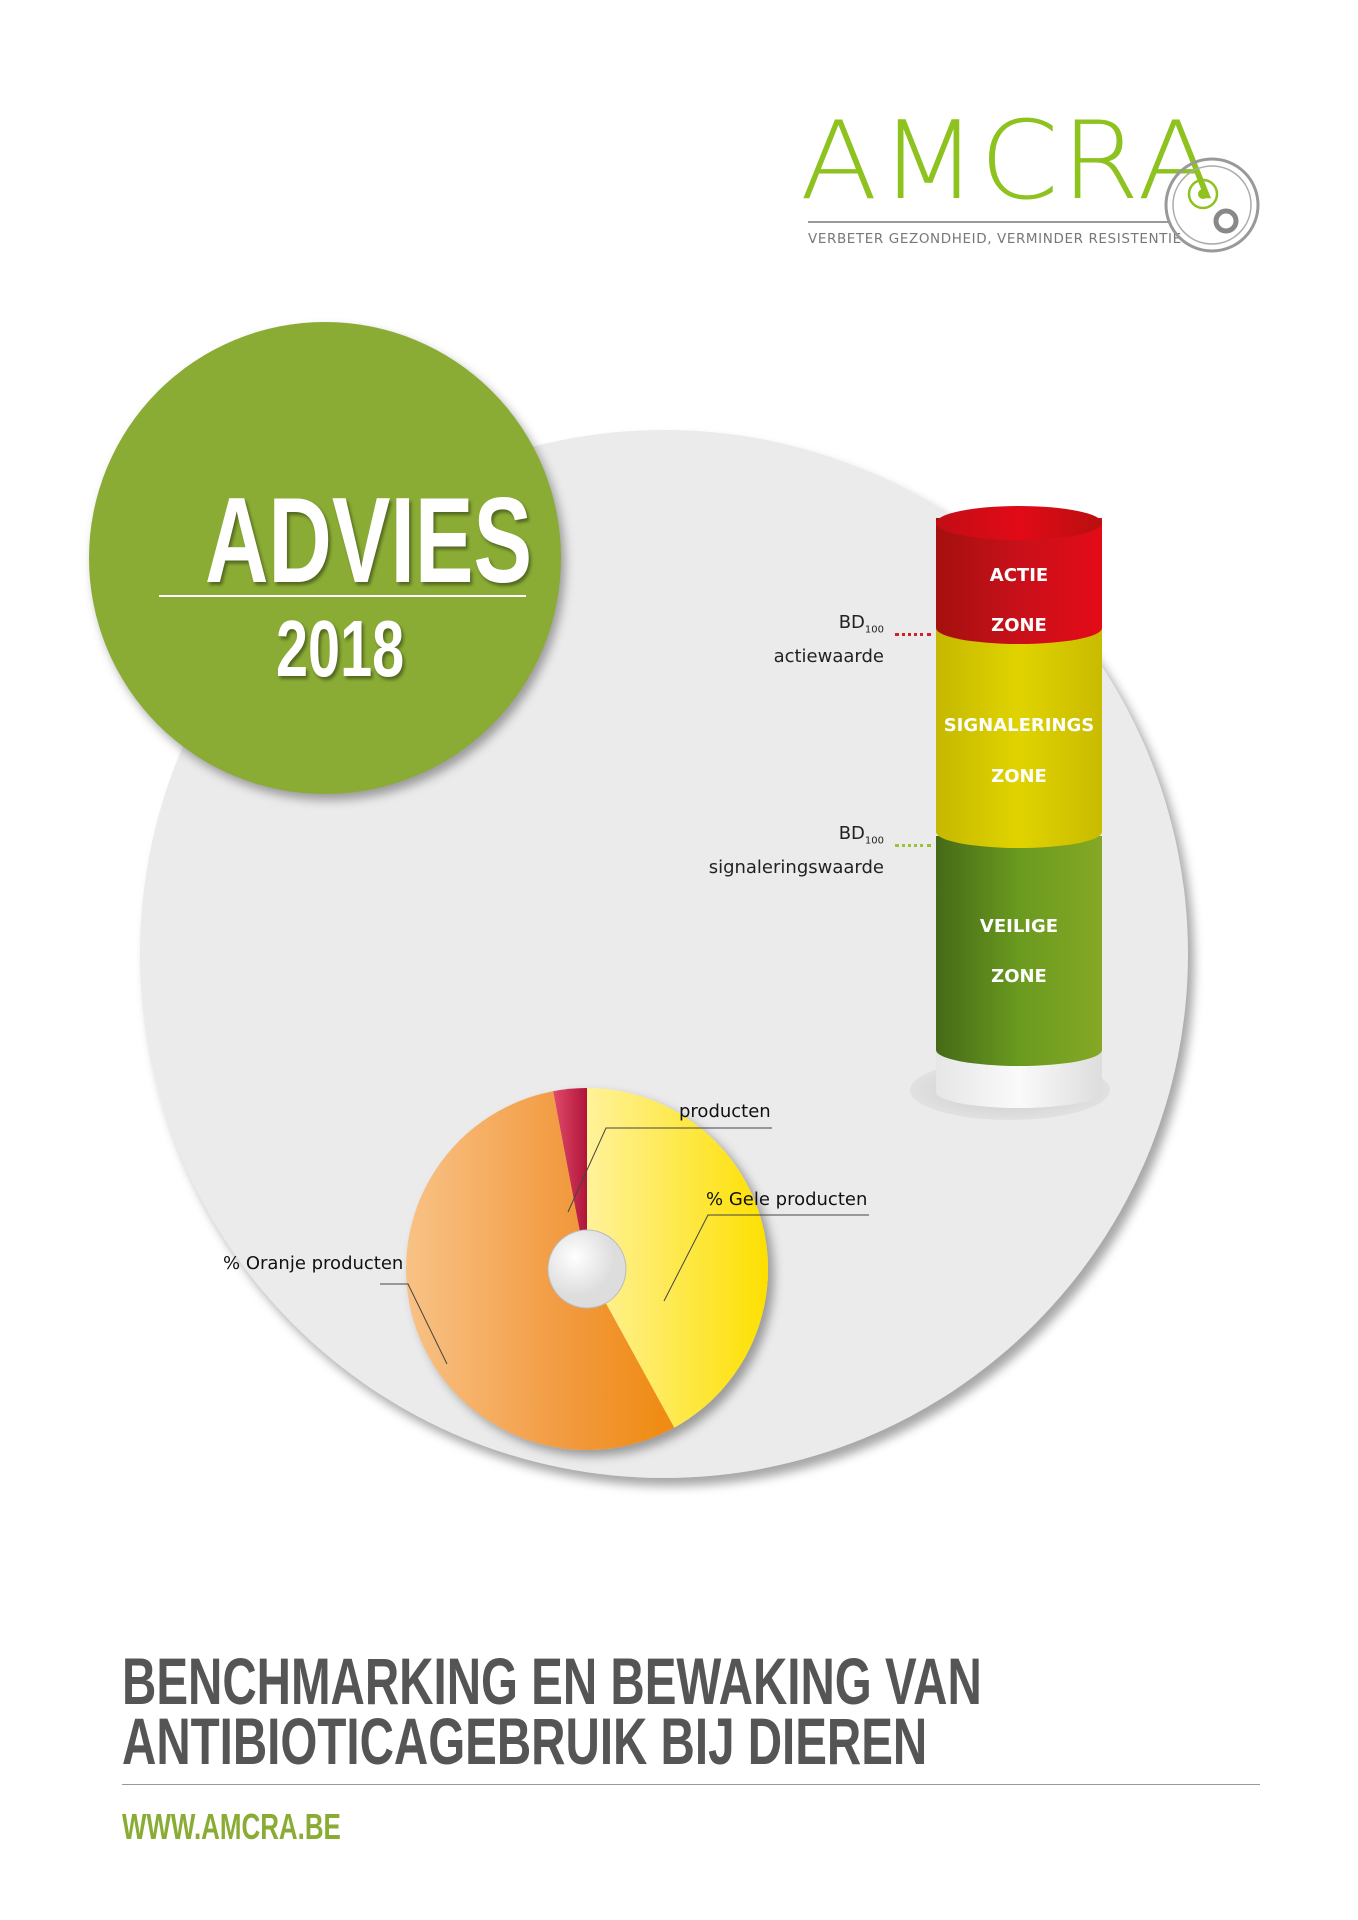 The image size is (1358, 1920). I want to click on pie-label-yellow: % Gele producten, so click(787, 1199).